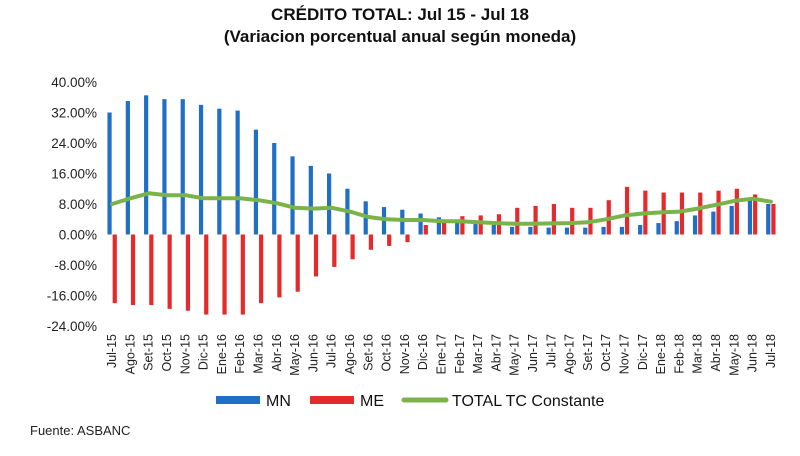 This screenshot has height=456, width=800. Describe the element at coordinates (167, 353) in the screenshot. I see `x-tick-label: Oct-15` at that location.